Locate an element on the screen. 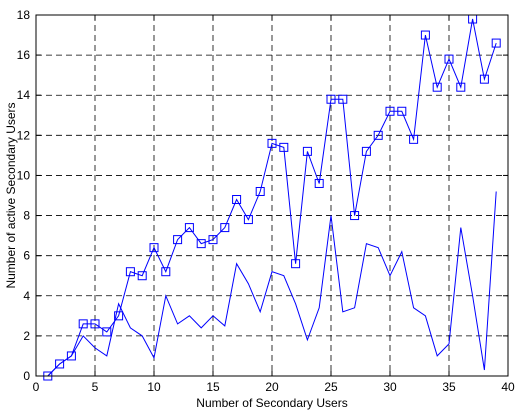  x-tick-label: 0 is located at coordinates (36, 387).